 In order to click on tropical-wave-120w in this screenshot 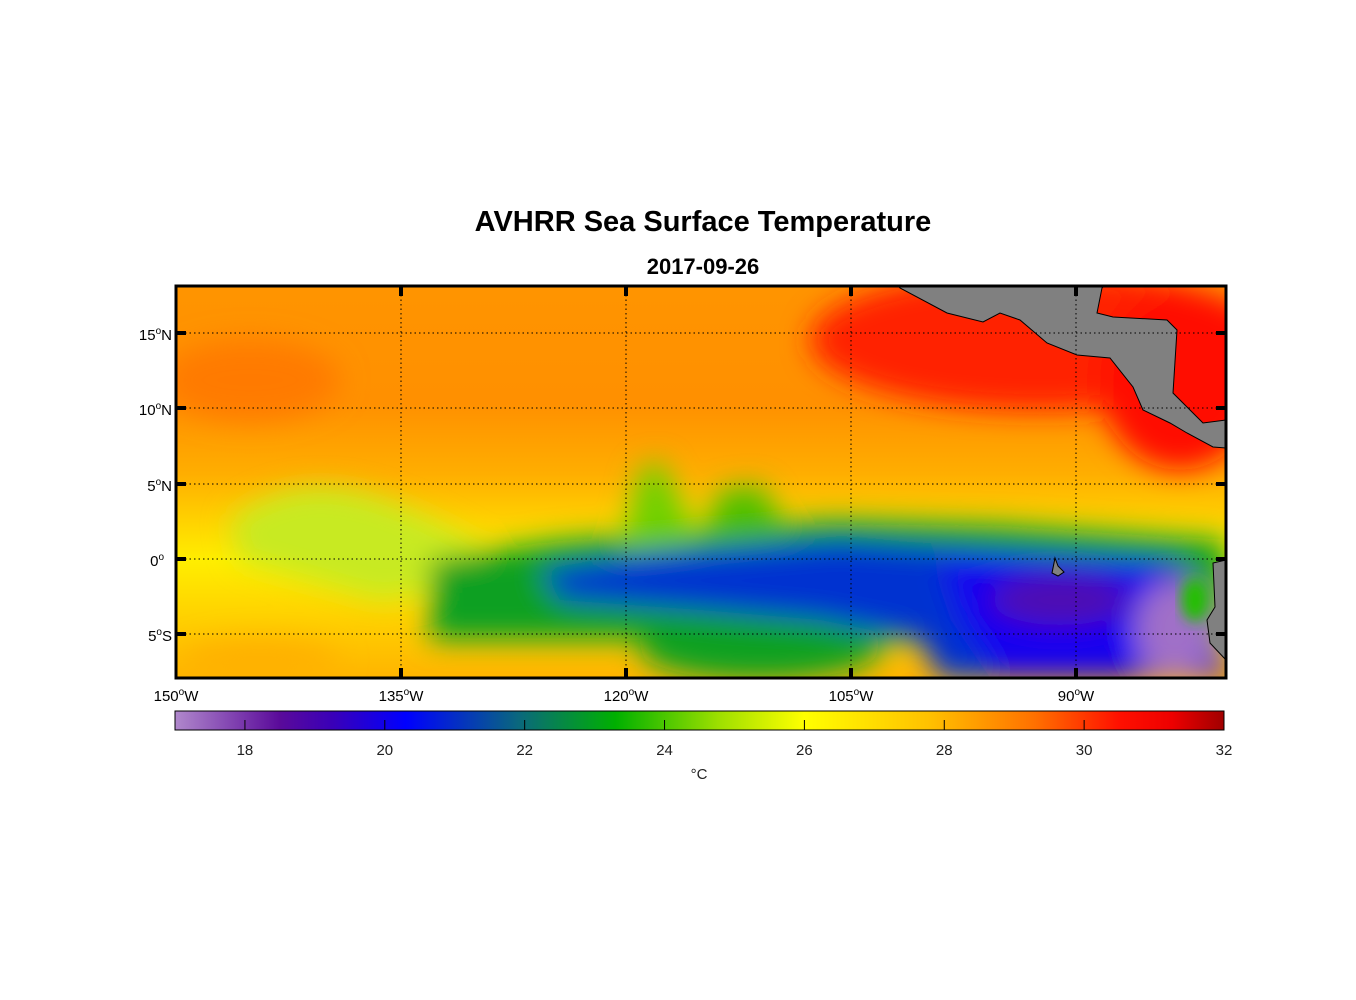, I will do `click(660, 505)`.